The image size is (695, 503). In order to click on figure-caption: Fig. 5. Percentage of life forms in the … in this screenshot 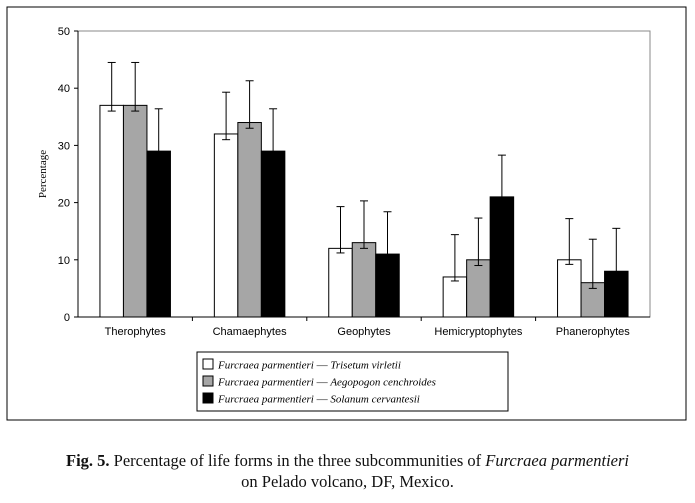, I will do `click(347, 471)`.